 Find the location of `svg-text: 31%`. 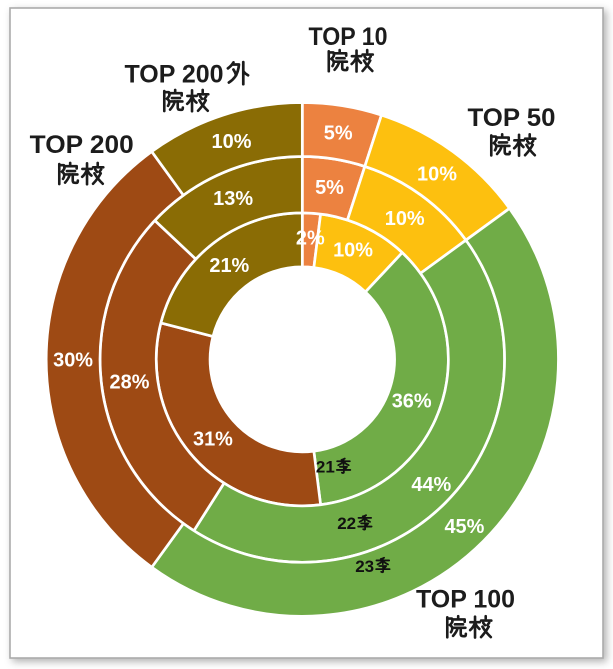

svg-text: 31% is located at coordinates (213, 439).